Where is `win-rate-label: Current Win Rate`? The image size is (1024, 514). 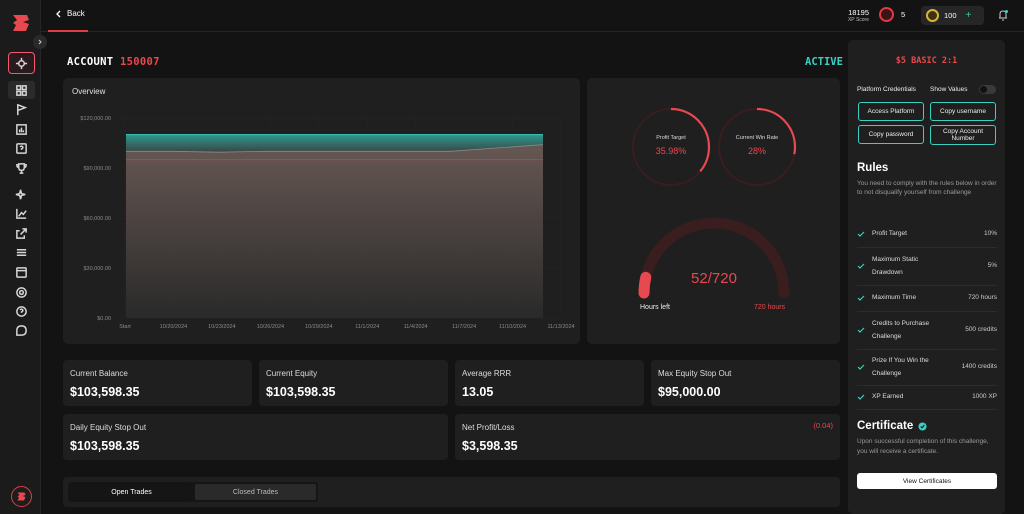 win-rate-label: Current Win Rate is located at coordinates (757, 138).